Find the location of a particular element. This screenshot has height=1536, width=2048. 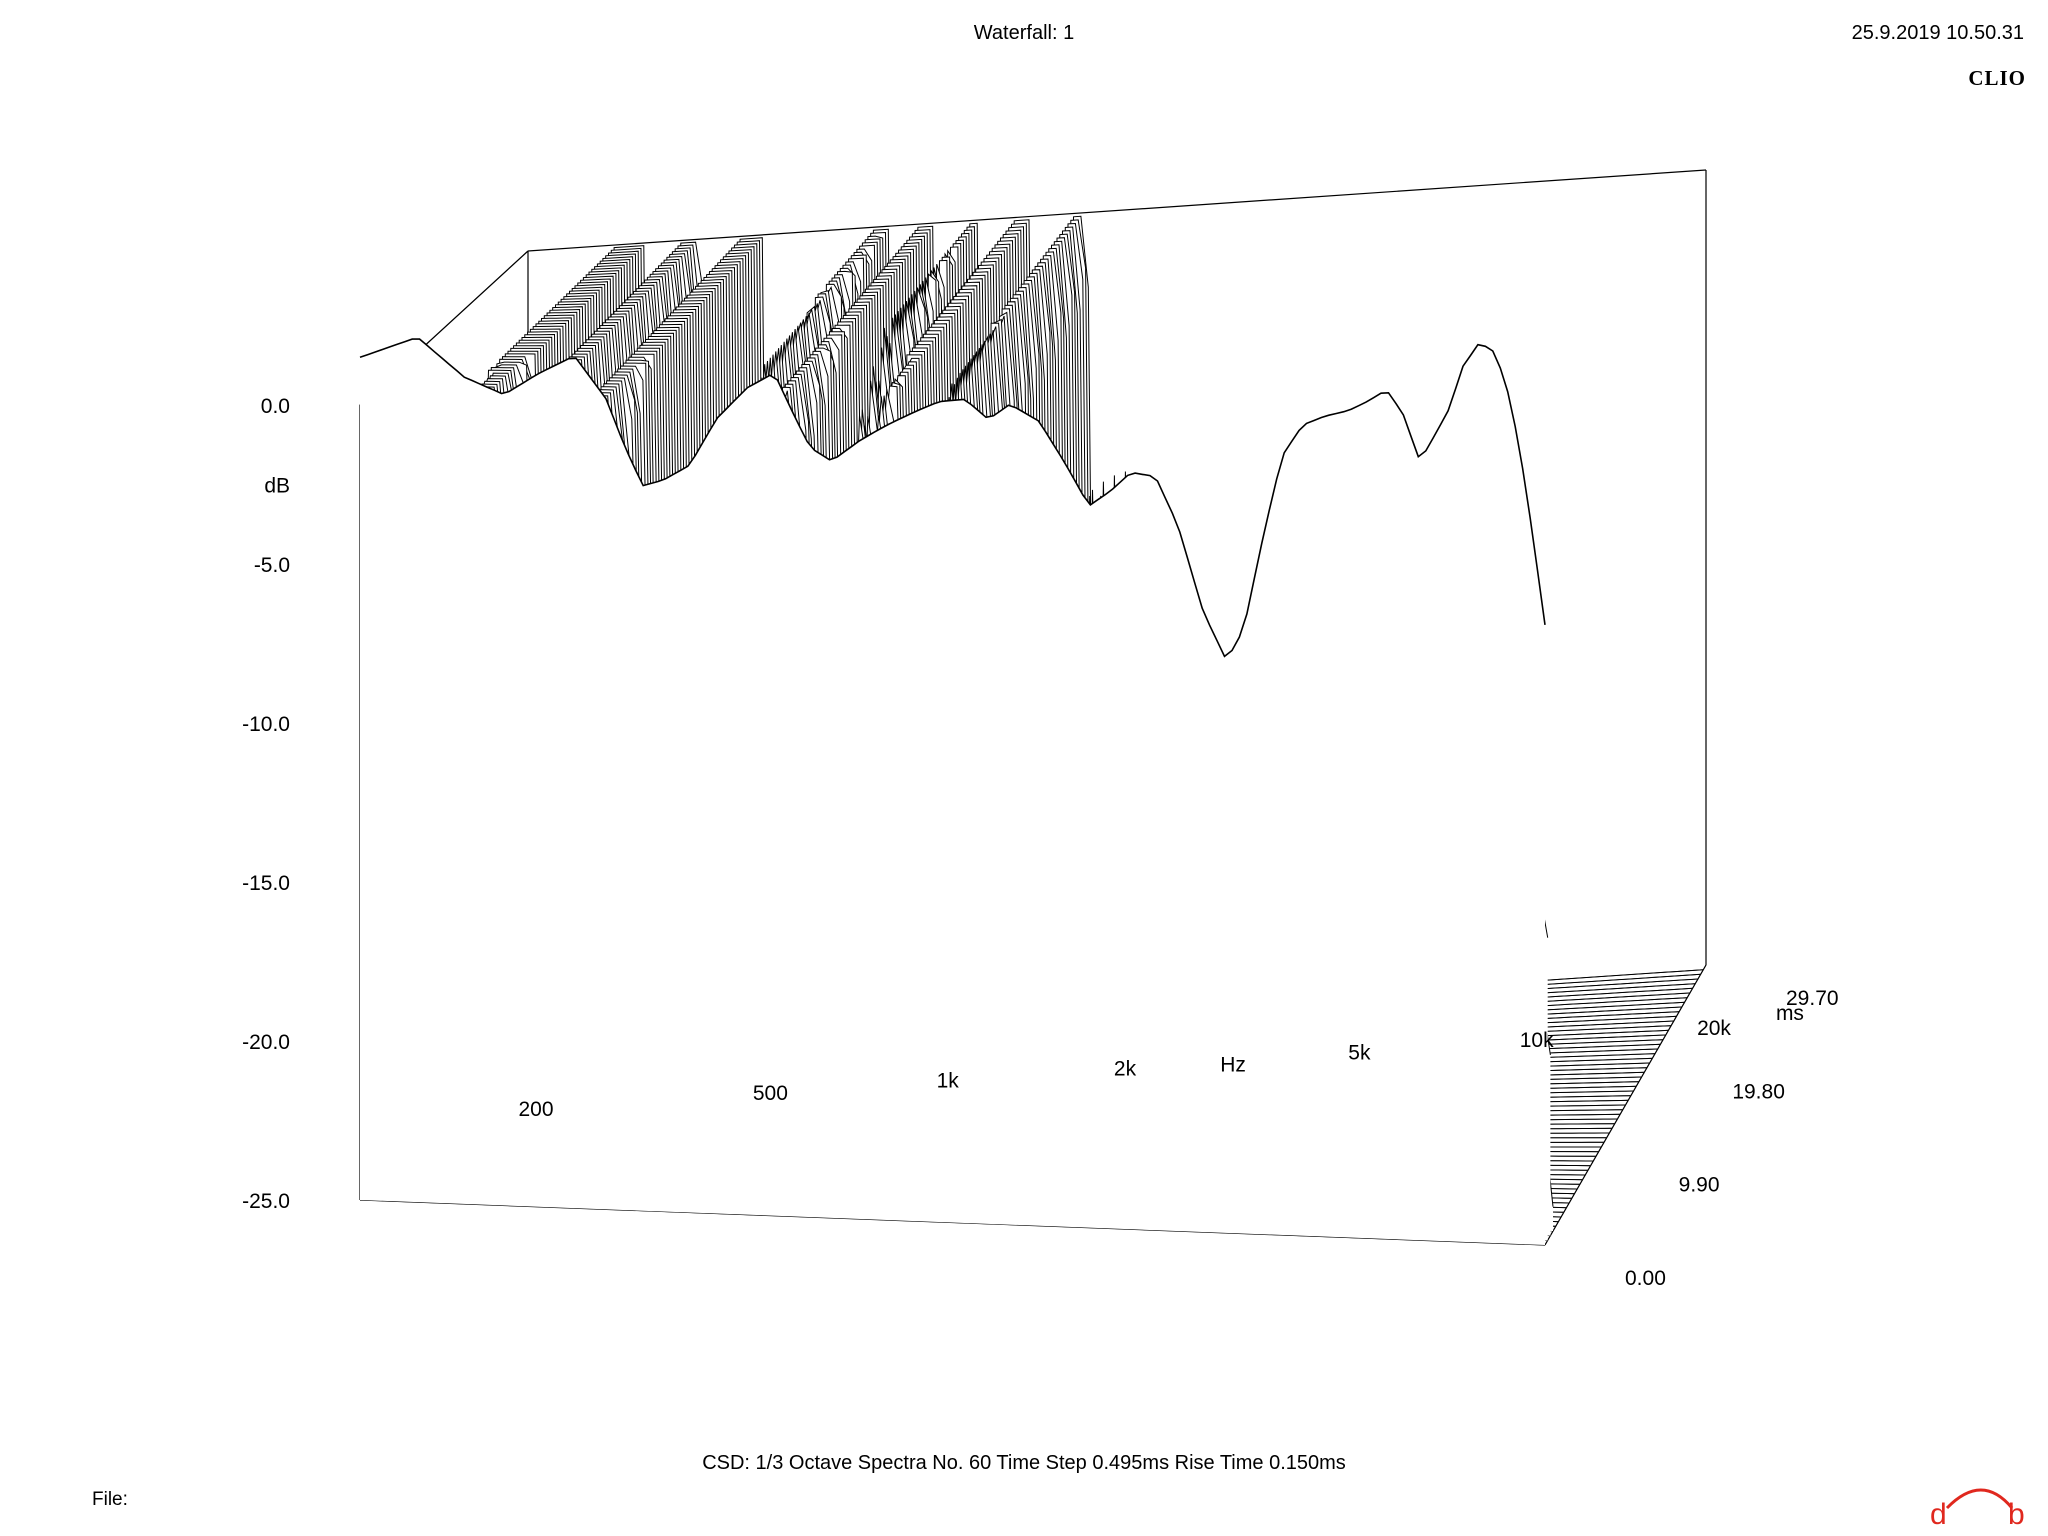

db-tick-label: -15.0 is located at coordinates (266, 883).